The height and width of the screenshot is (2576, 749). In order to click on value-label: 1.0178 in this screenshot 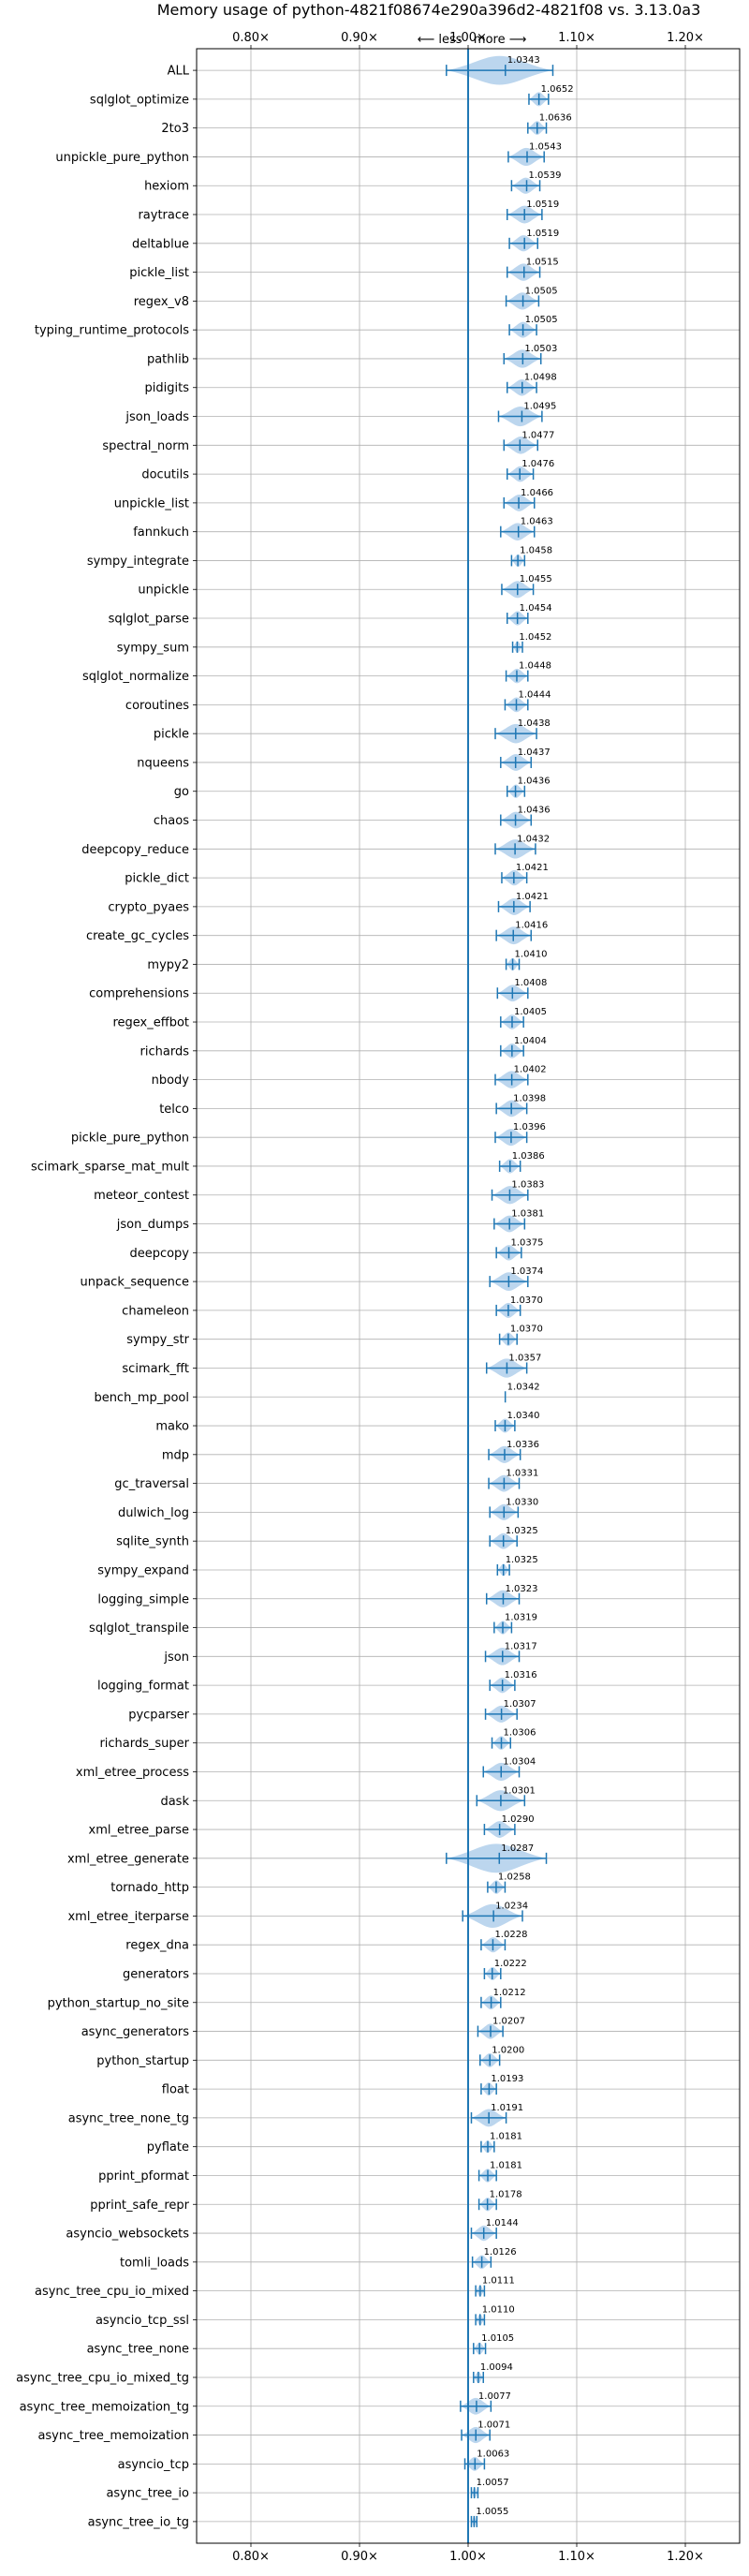, I will do `click(506, 2194)`.